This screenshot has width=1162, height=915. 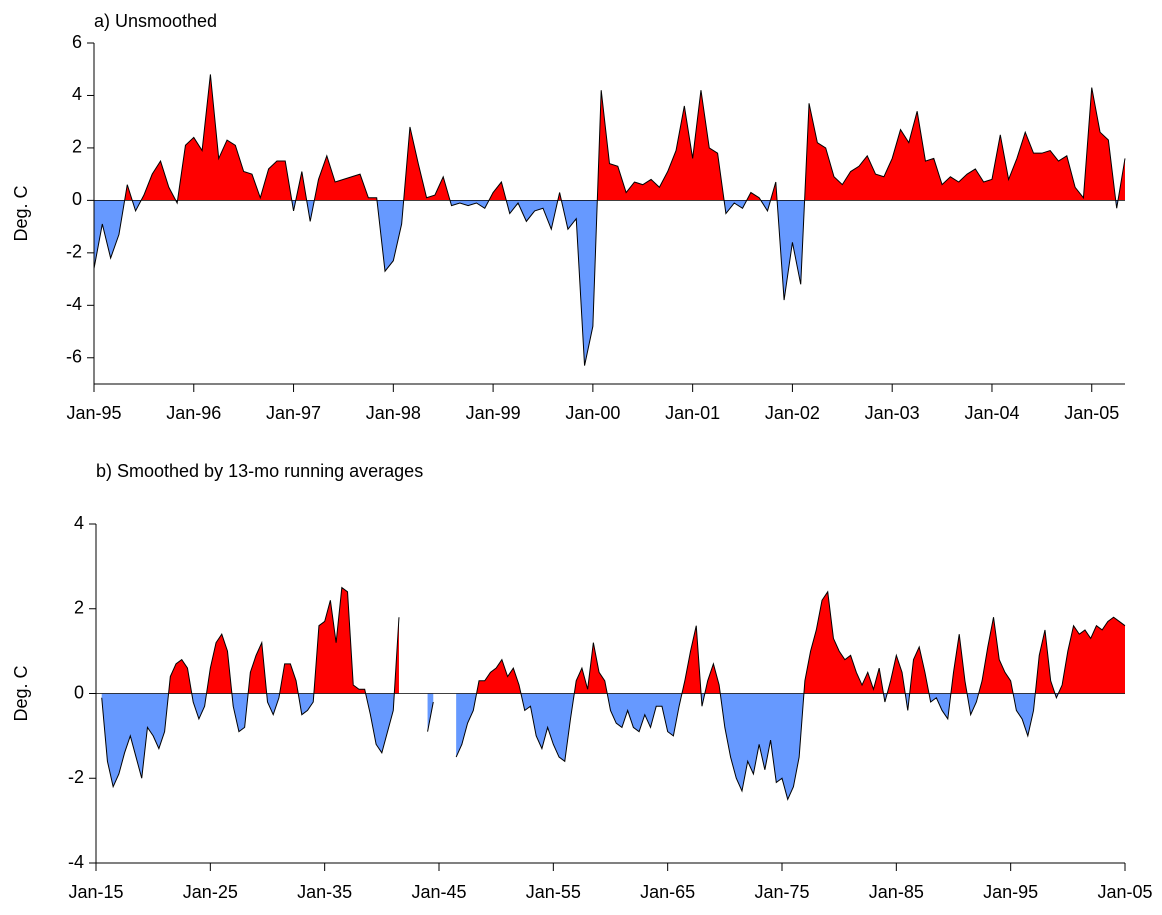 I want to click on x-tick-label: Jan-25, so click(x=210, y=892).